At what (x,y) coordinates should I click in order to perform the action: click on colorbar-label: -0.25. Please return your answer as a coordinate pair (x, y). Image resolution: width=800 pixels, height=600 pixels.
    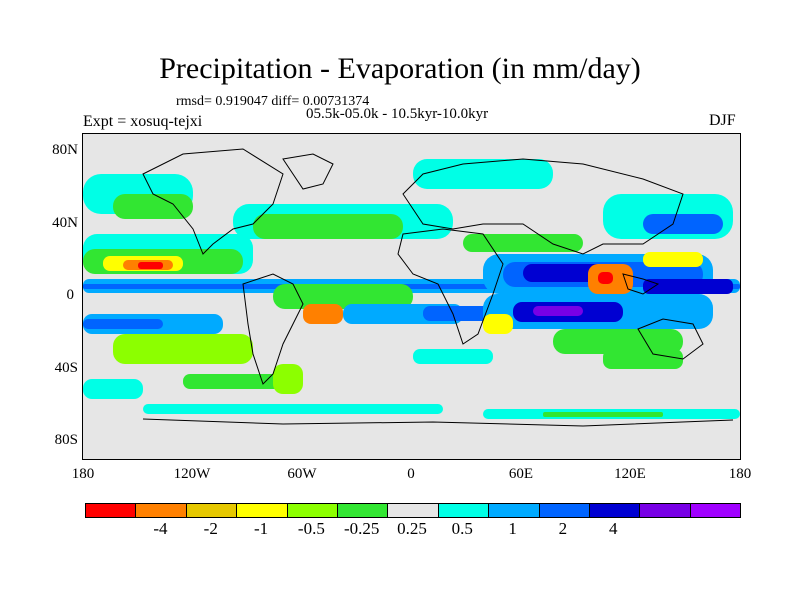
    Looking at the image, I should click on (361, 528).